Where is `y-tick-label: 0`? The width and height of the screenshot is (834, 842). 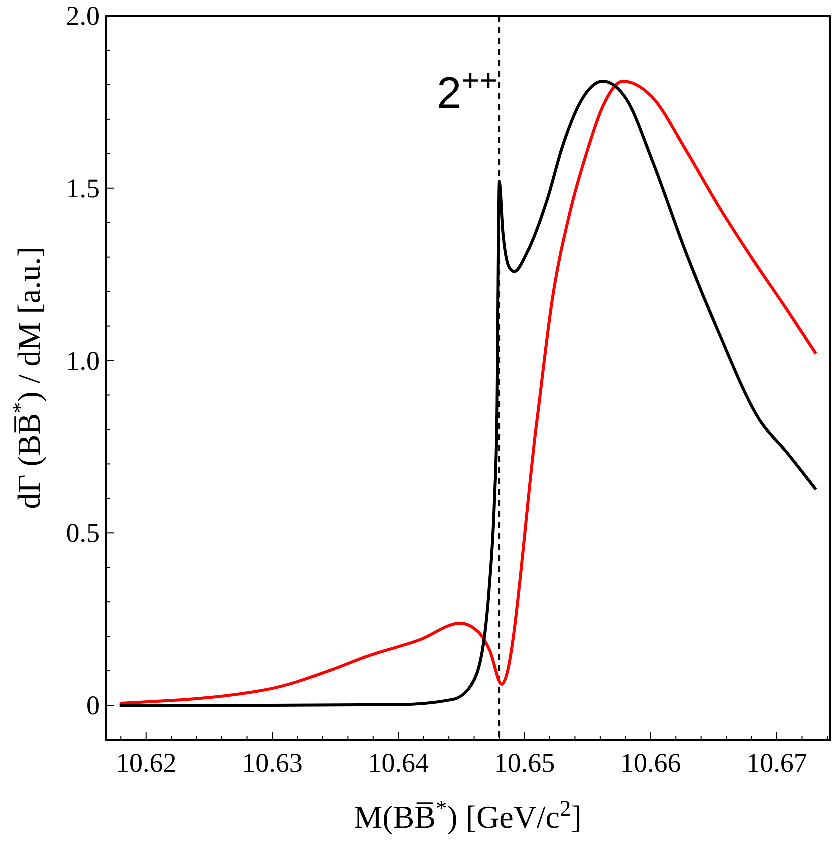 y-tick-label: 0 is located at coordinates (93, 705).